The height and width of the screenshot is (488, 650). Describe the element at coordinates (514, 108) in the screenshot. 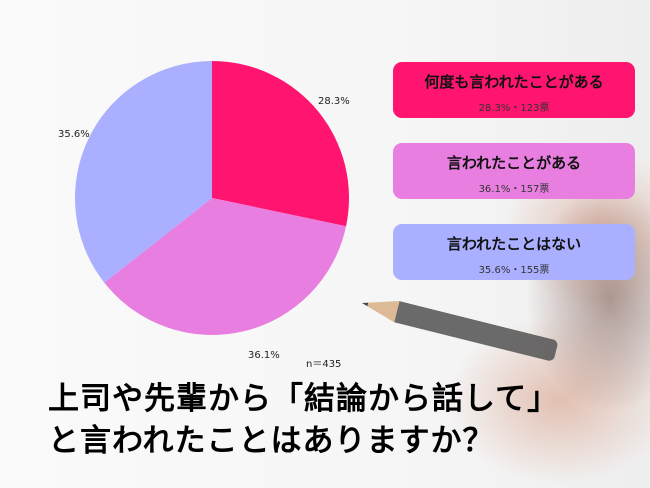

I see `legend-votes: 28.3%・123票` at that location.